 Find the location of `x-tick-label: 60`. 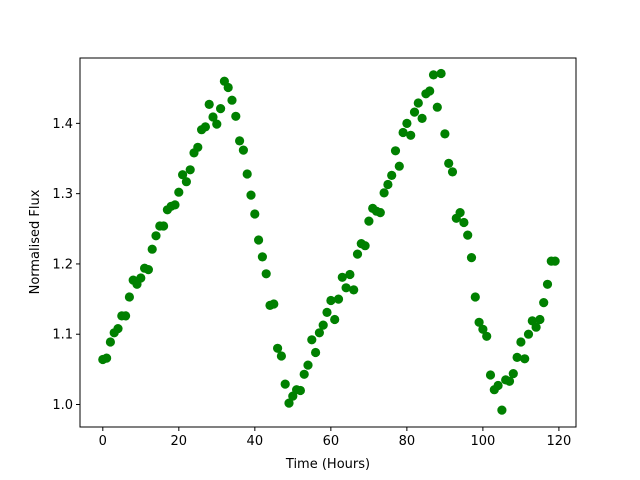

x-tick-label: 60 is located at coordinates (331, 441).